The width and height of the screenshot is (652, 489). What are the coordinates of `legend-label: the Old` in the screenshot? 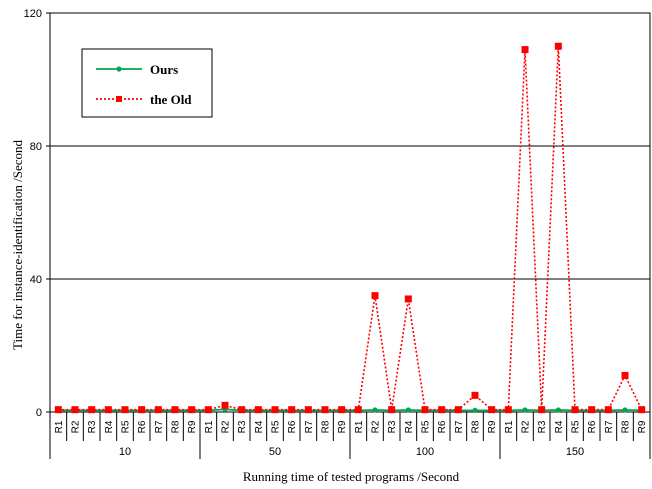 It's located at (171, 99).